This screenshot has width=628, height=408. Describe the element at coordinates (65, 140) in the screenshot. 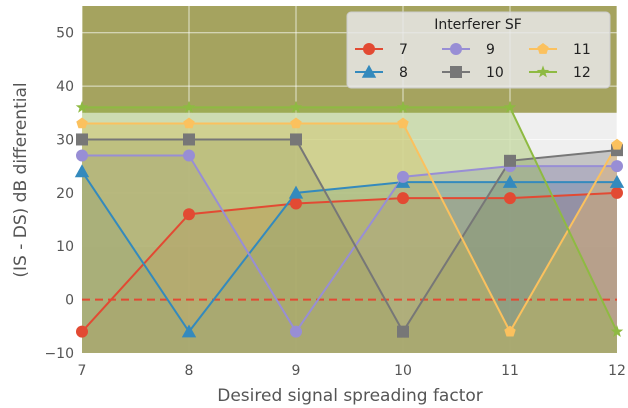

I see `y-tick-label: 30` at that location.